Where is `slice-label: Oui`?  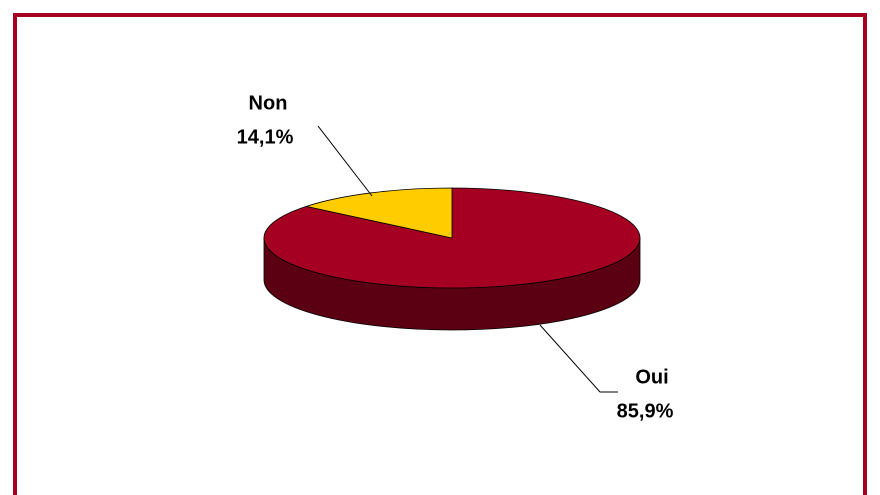 slice-label: Oui is located at coordinates (651, 377).